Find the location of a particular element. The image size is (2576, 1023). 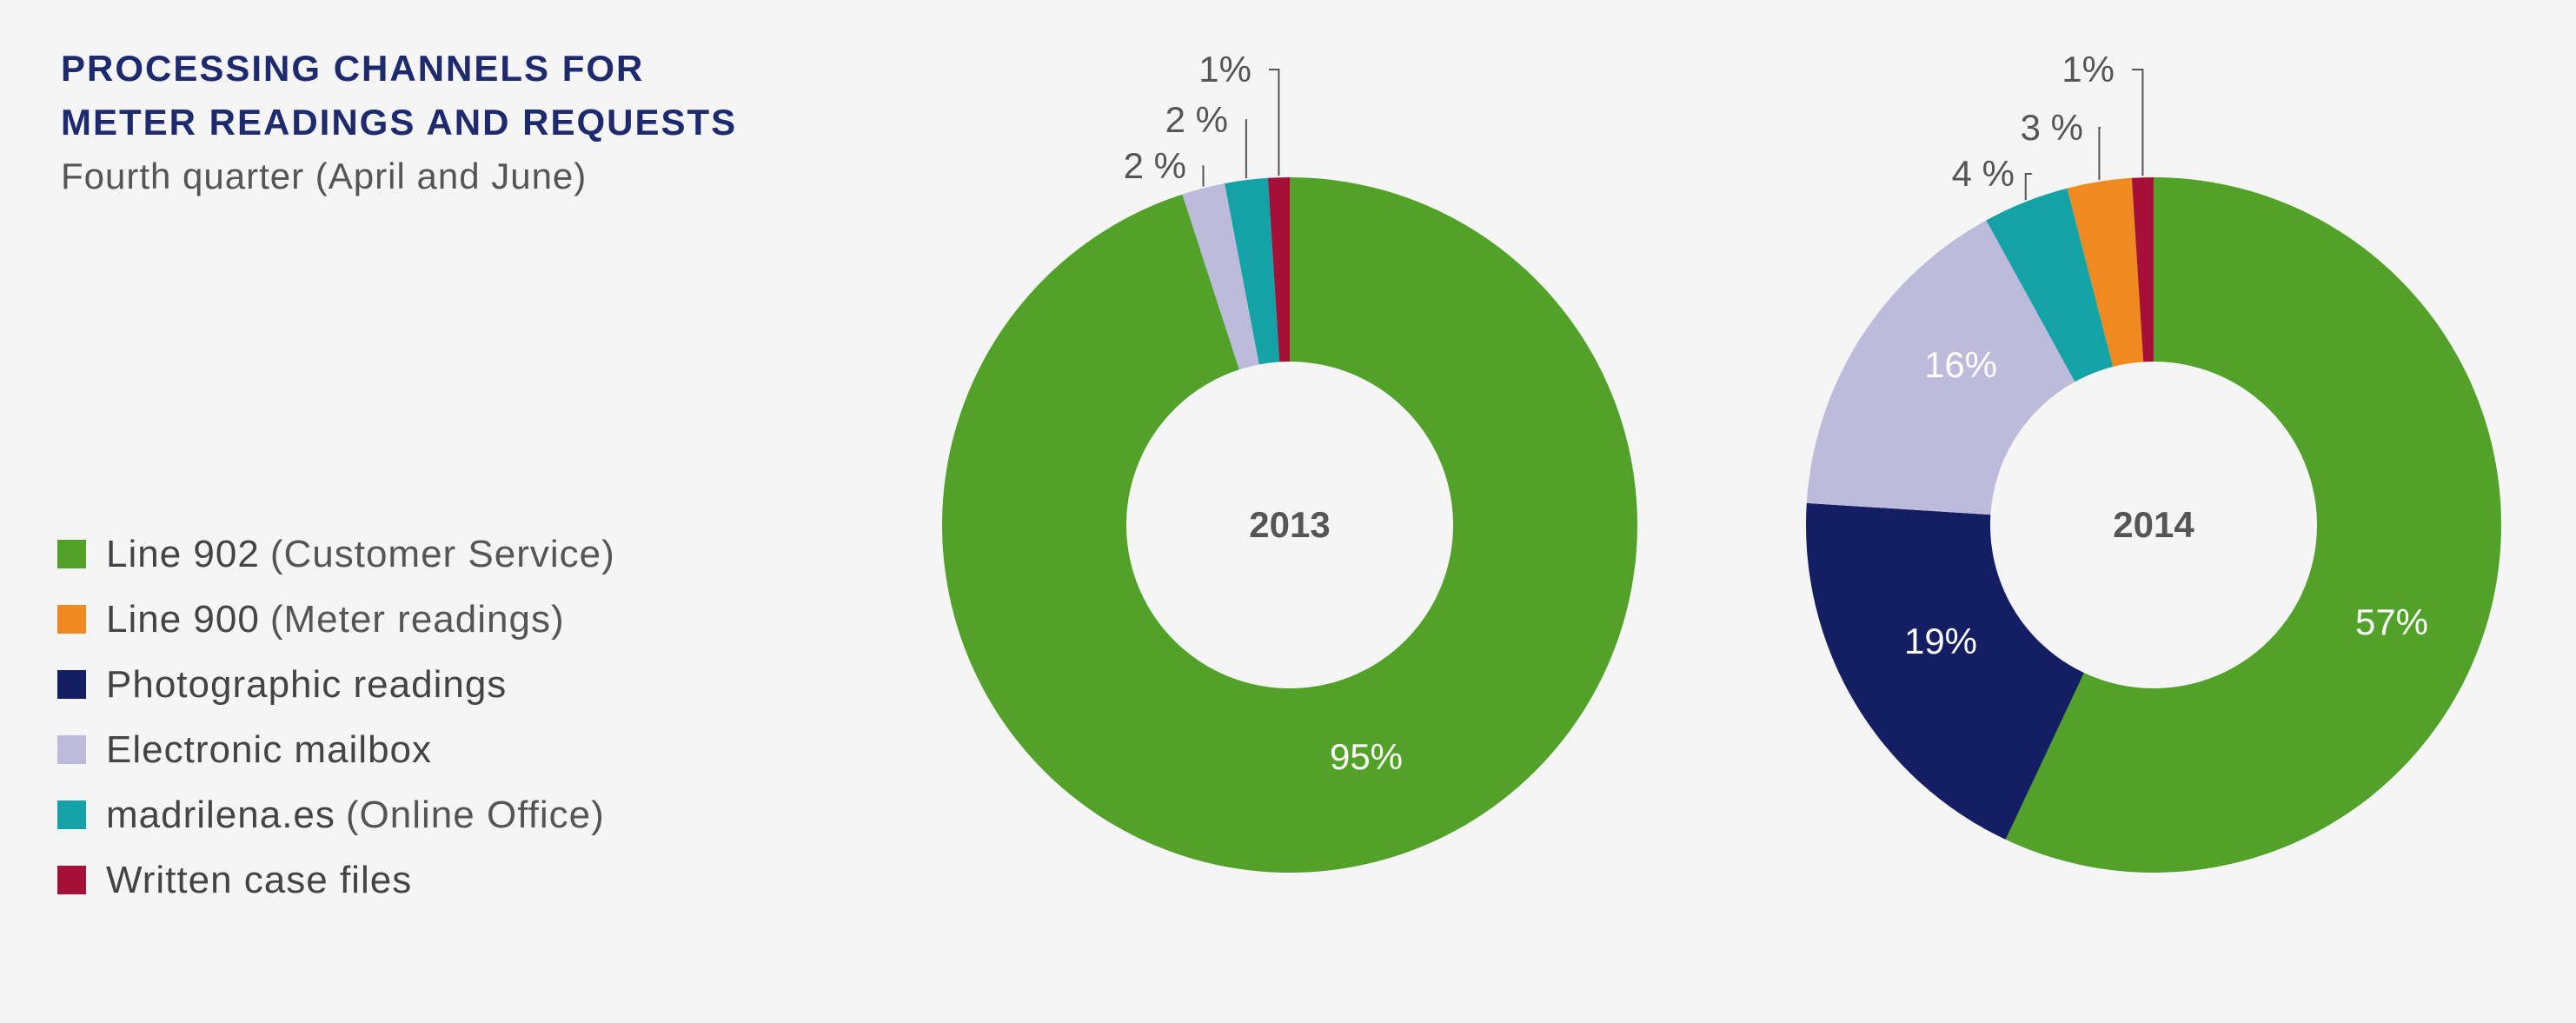

chart-subtitle: Fourth quarter (April and June) is located at coordinates (324, 176).